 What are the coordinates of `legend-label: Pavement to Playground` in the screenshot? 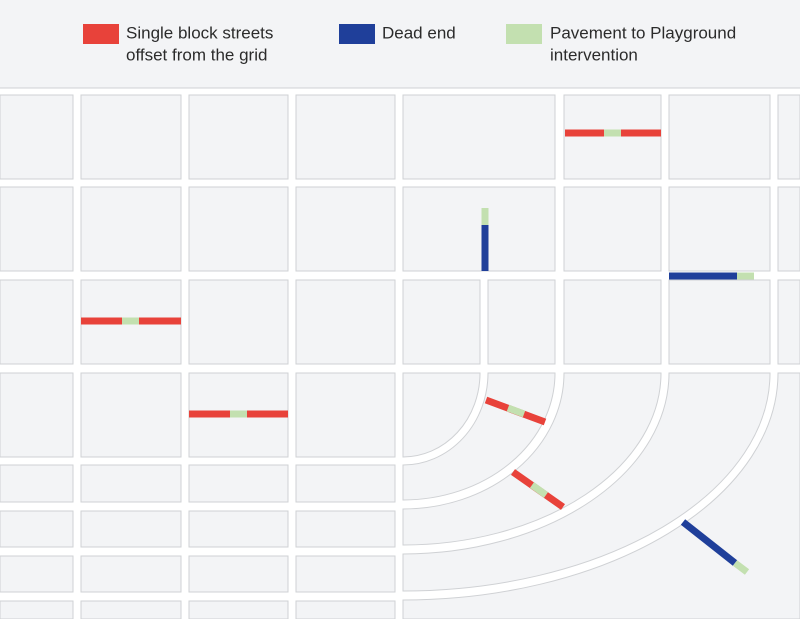 It's located at (643, 32).